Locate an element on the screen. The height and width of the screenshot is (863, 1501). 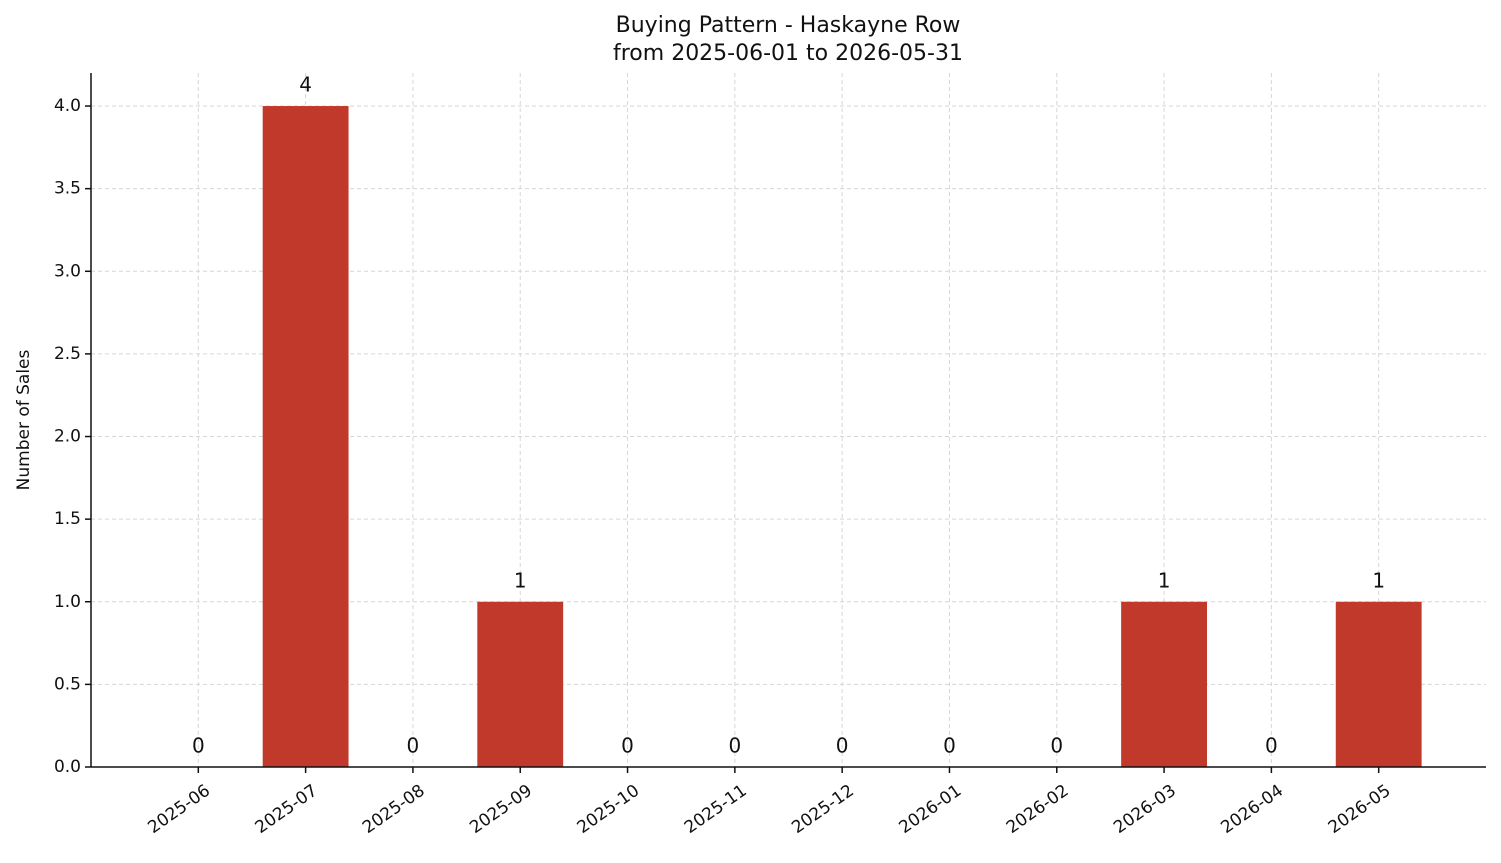
x-tick-label: 2025-12 is located at coordinates (823, 809).